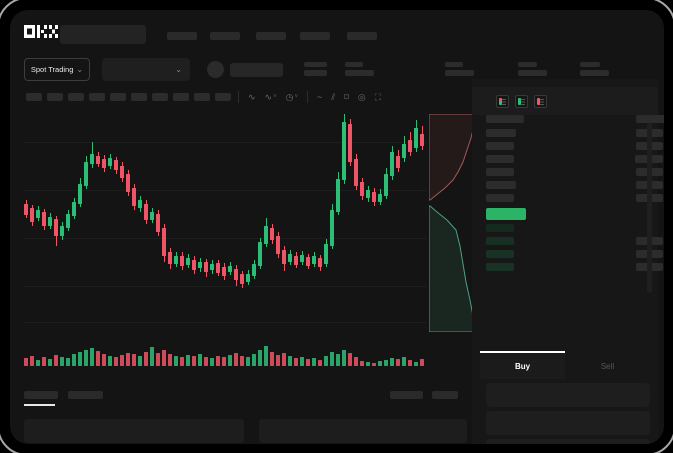 Image resolution: width=673 pixels, height=453 pixels. I want to click on snapshot-icon: ⌑, so click(346, 96).